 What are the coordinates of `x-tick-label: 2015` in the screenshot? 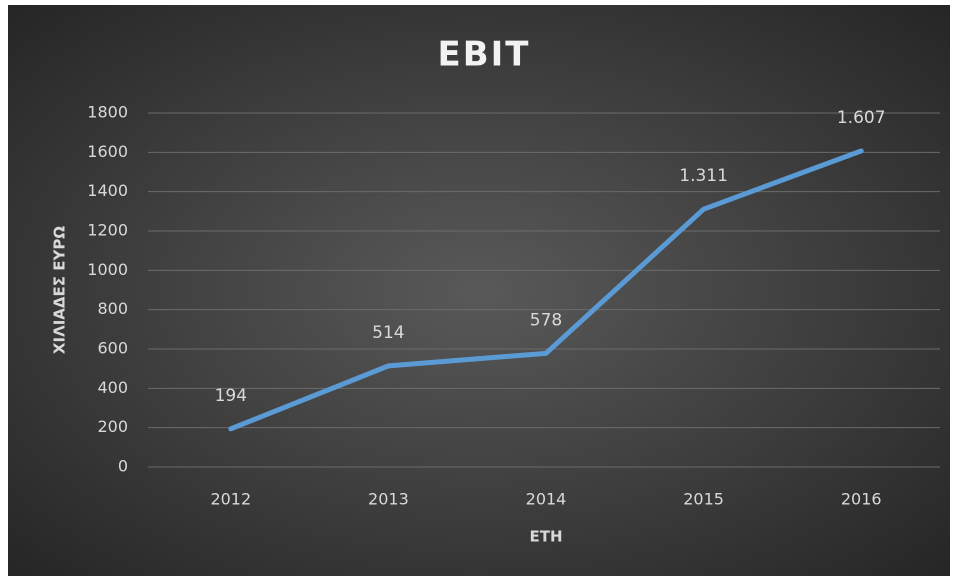 It's located at (703, 499).